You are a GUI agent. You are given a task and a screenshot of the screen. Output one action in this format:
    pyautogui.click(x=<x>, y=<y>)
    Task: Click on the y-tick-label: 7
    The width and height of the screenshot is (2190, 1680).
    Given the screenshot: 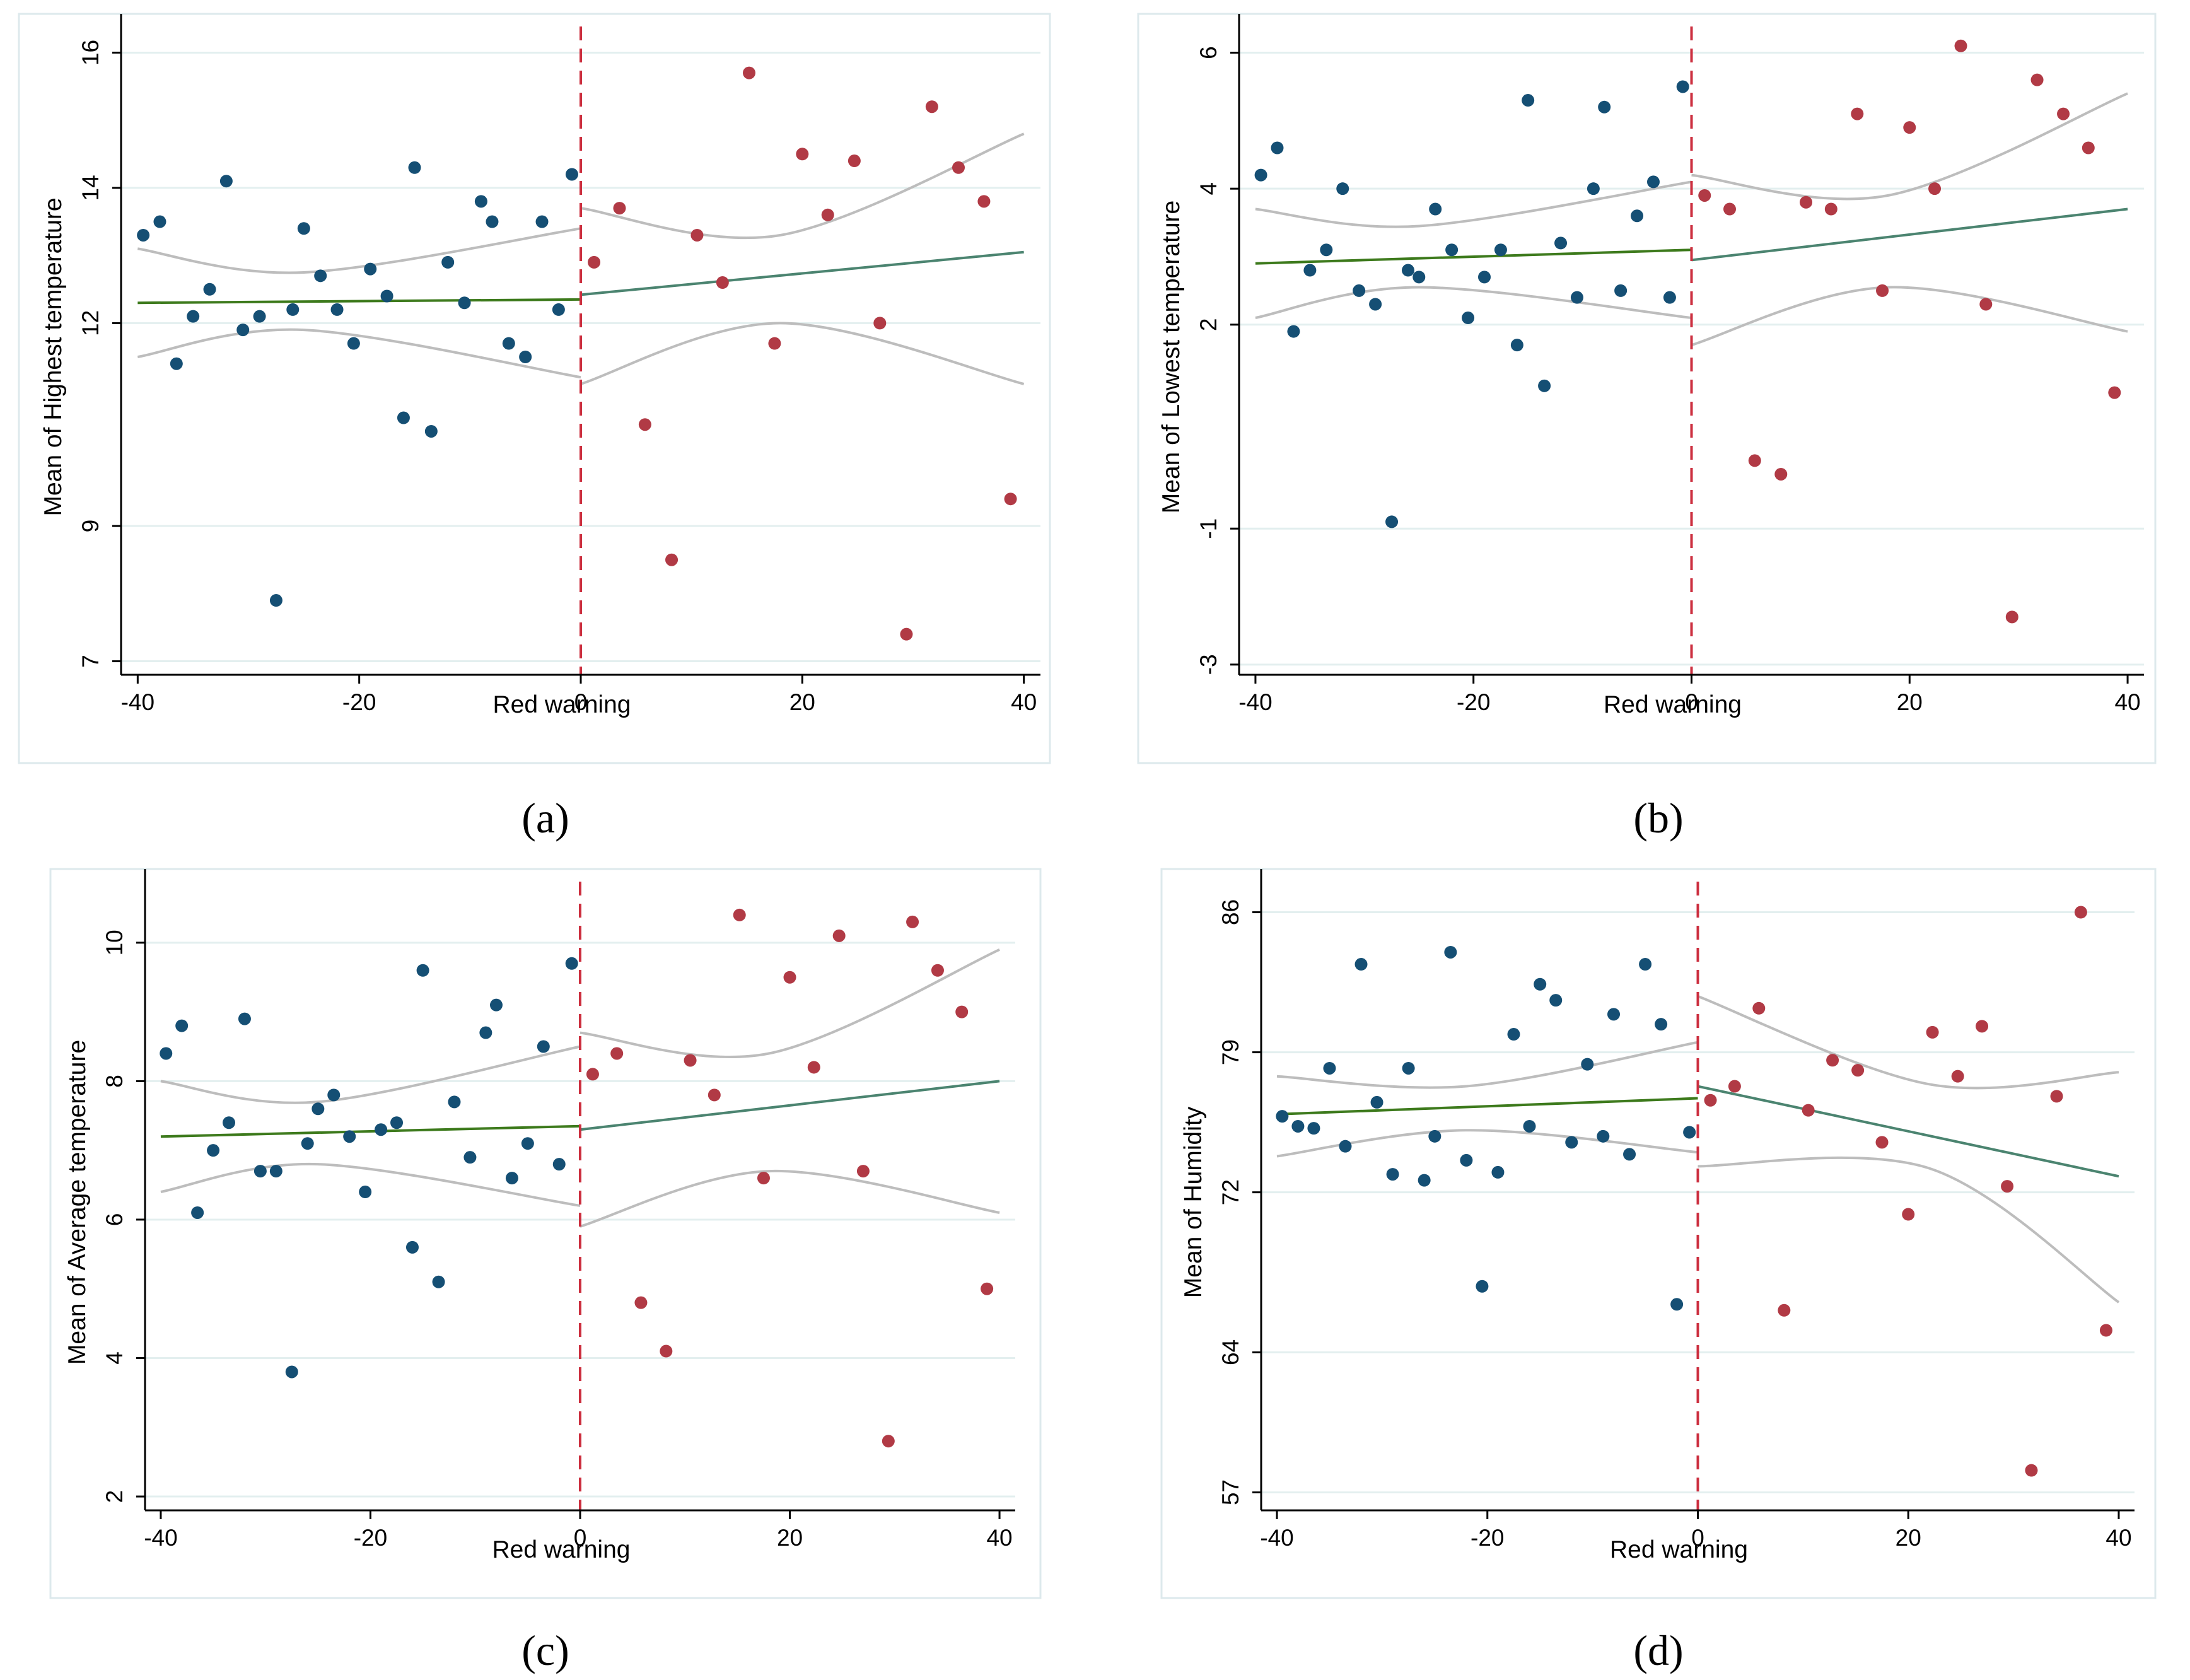 What is the action you would take?
    pyautogui.click(x=91, y=661)
    